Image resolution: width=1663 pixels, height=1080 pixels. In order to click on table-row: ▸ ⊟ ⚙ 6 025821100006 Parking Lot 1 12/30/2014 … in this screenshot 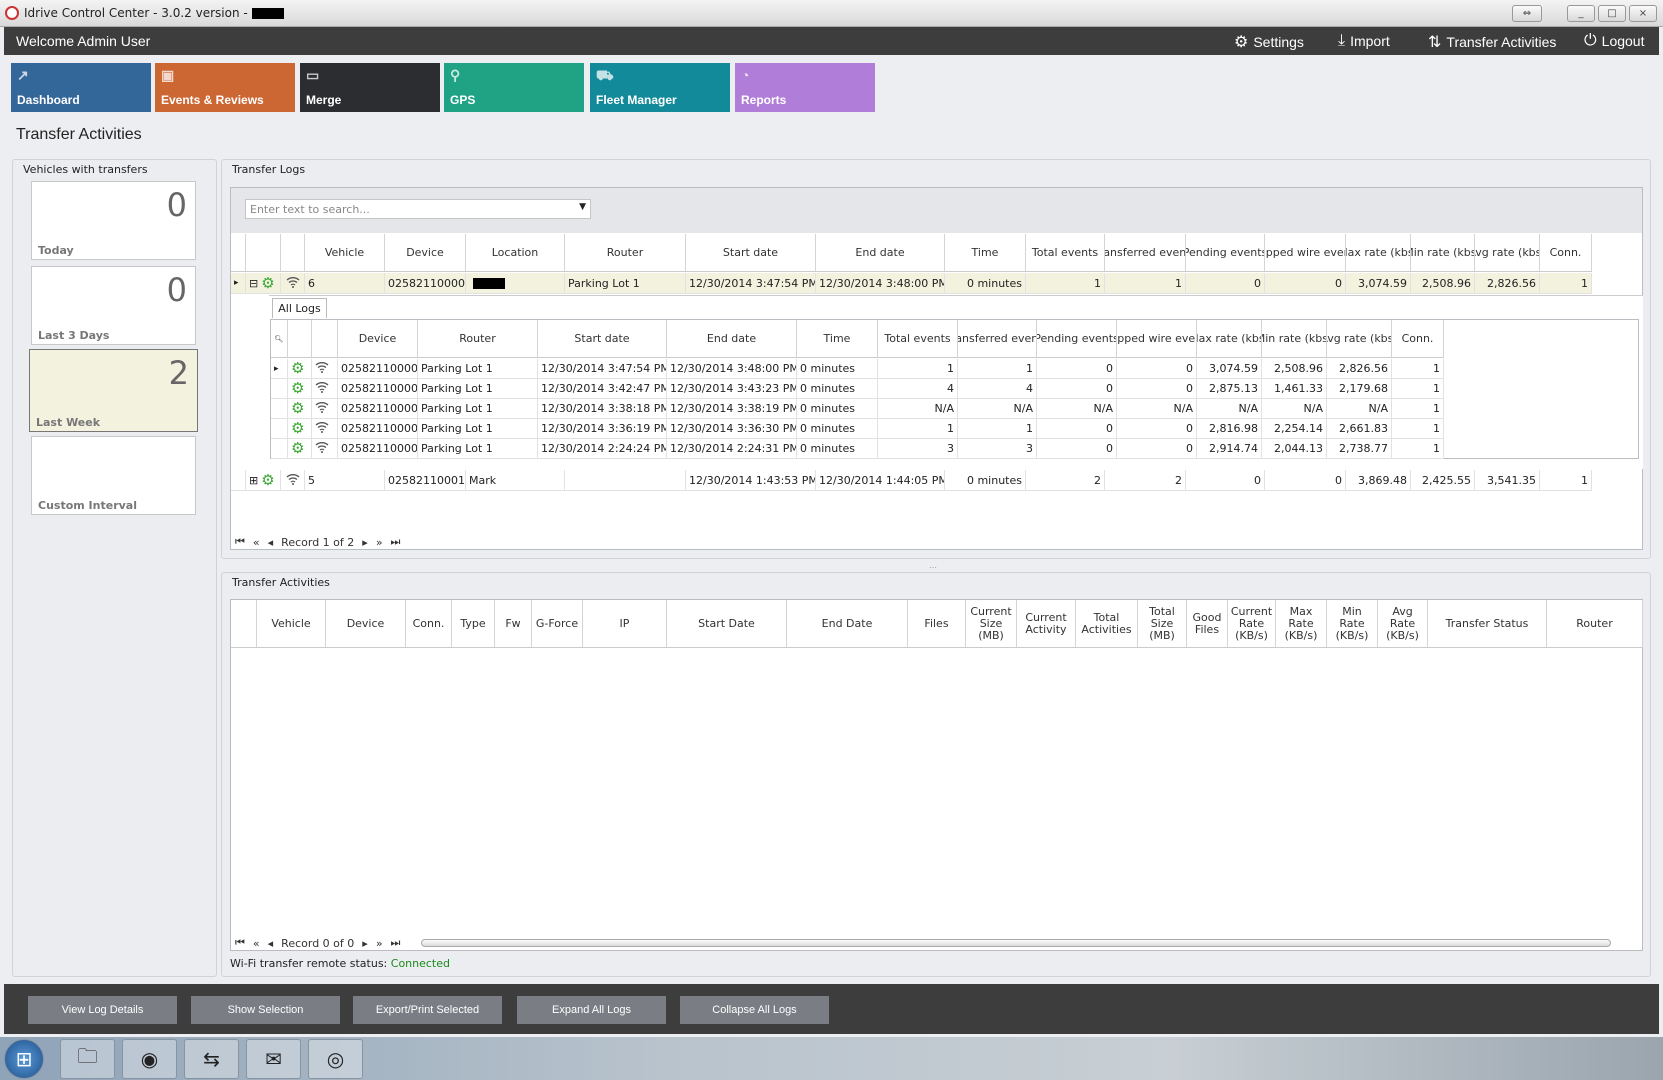, I will do `click(911, 283)`.